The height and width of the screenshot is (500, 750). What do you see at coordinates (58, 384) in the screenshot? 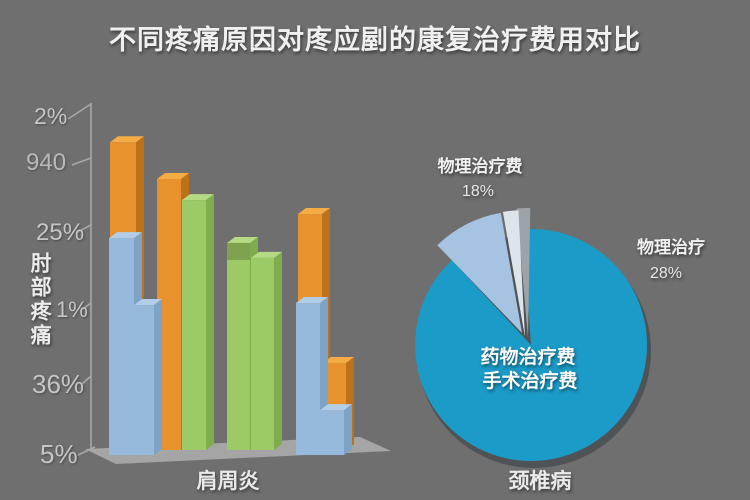
I see `y-tick-4: 36%` at bounding box center [58, 384].